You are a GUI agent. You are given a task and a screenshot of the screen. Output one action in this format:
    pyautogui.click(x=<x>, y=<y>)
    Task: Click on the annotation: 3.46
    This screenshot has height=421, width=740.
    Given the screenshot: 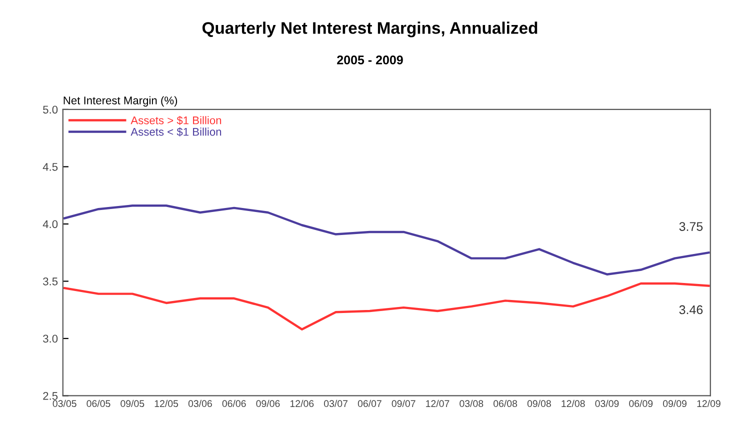 What is the action you would take?
    pyautogui.click(x=691, y=309)
    